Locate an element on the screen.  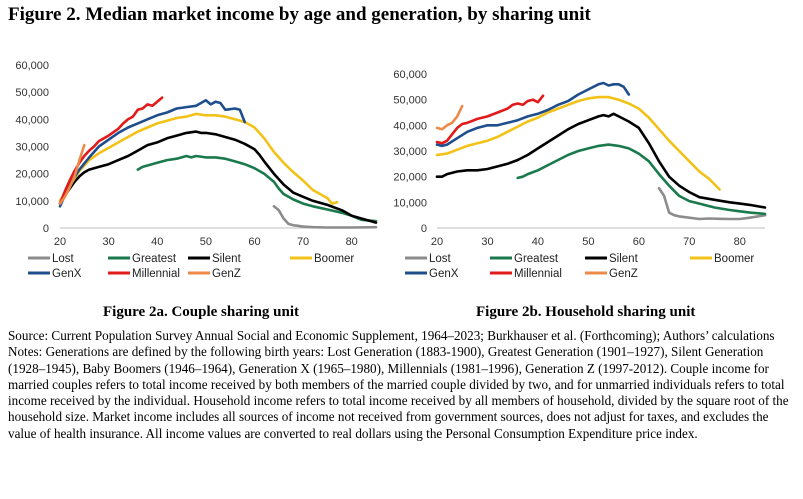
caption-figure-2a: Figure 2a. Couple sharing unit is located at coordinates (201, 312).